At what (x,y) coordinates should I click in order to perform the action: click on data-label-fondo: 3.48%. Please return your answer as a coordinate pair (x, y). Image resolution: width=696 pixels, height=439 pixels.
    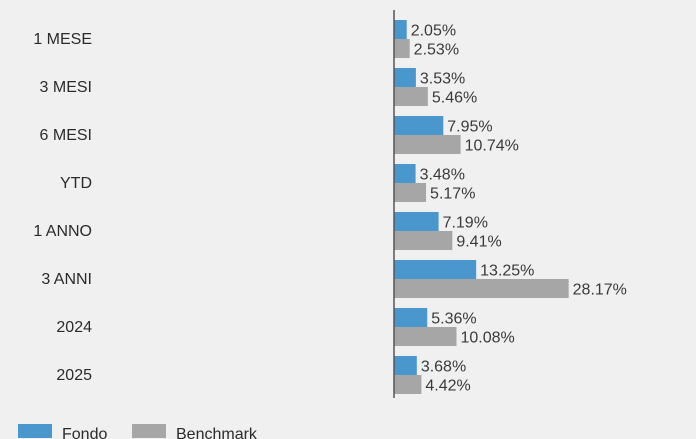
    Looking at the image, I should click on (442, 175).